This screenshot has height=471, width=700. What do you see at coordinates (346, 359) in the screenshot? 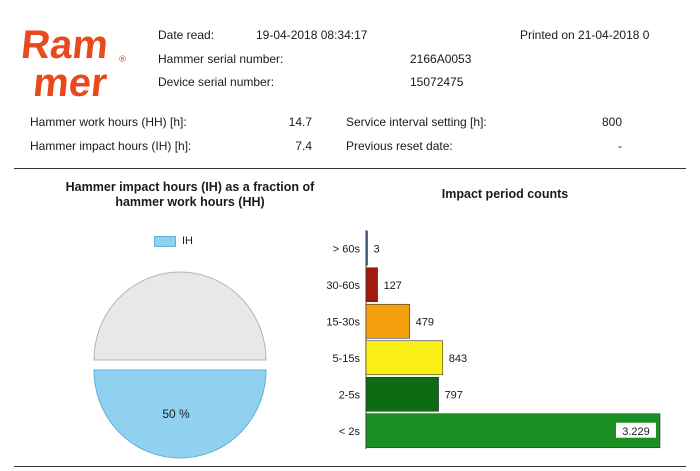
I see `bar-category-label: 5-15s` at bounding box center [346, 359].